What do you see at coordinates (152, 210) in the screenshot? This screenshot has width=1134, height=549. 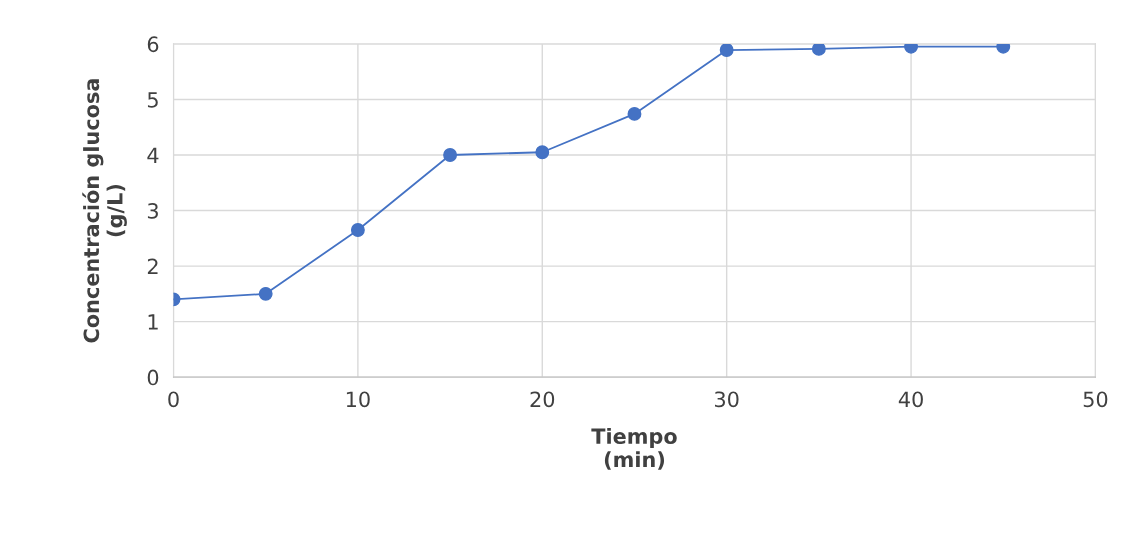 I see `y-tick-label: 3` at bounding box center [152, 210].